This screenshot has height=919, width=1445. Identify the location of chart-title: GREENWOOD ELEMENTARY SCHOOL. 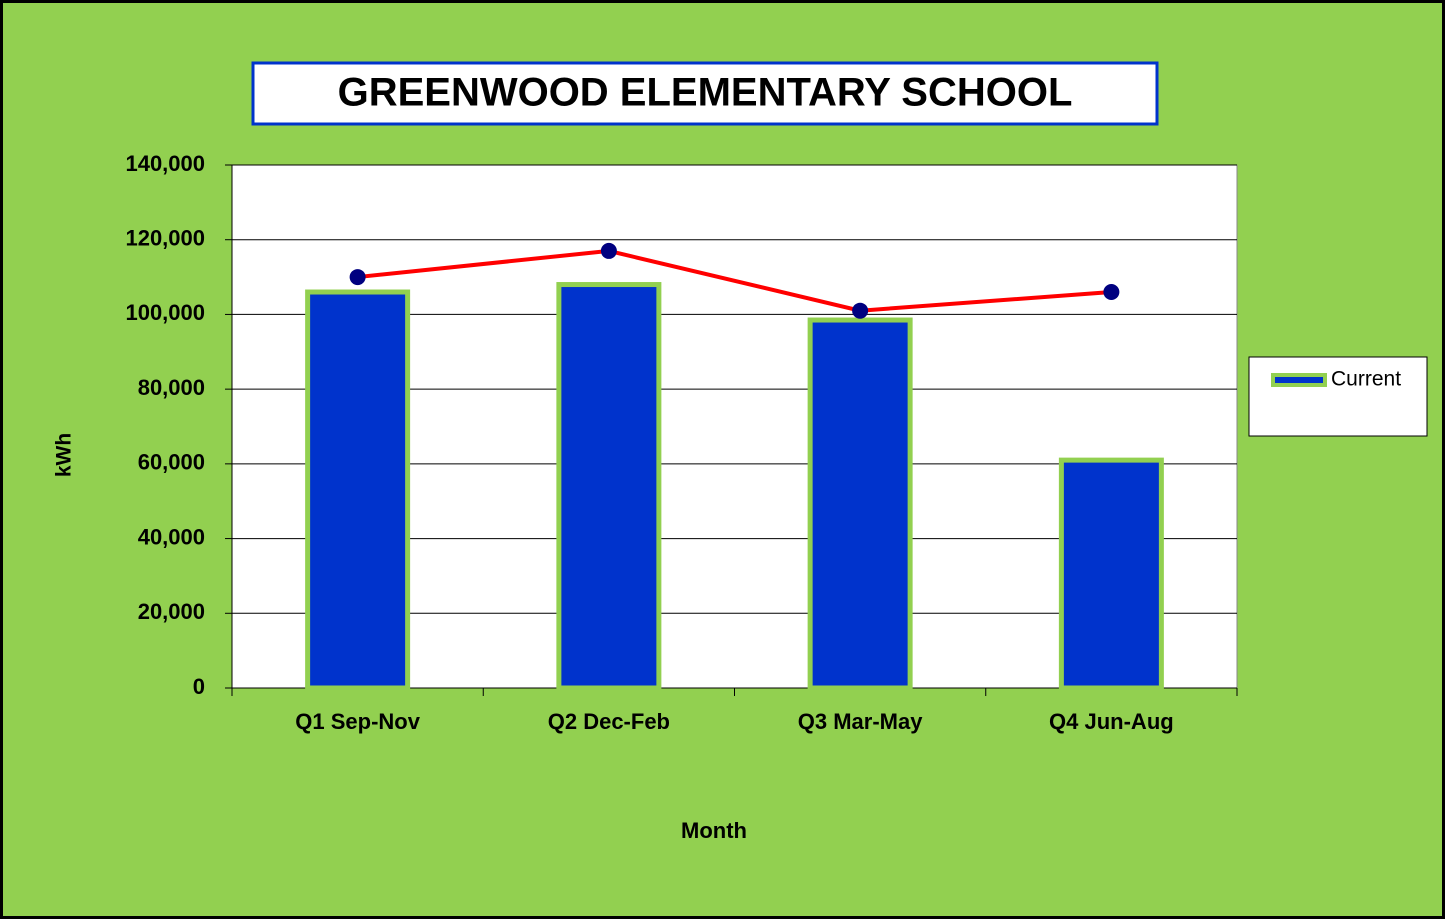
(705, 93).